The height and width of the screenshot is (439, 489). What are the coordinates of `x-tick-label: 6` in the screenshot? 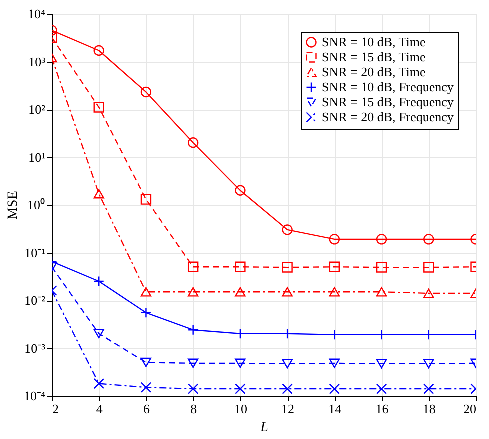 It's located at (146, 409).